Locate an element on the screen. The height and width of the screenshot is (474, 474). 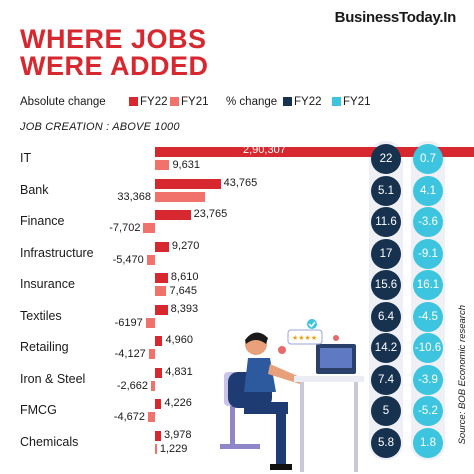
headline-line-1: WHERE JOBS is located at coordinates (113, 39).